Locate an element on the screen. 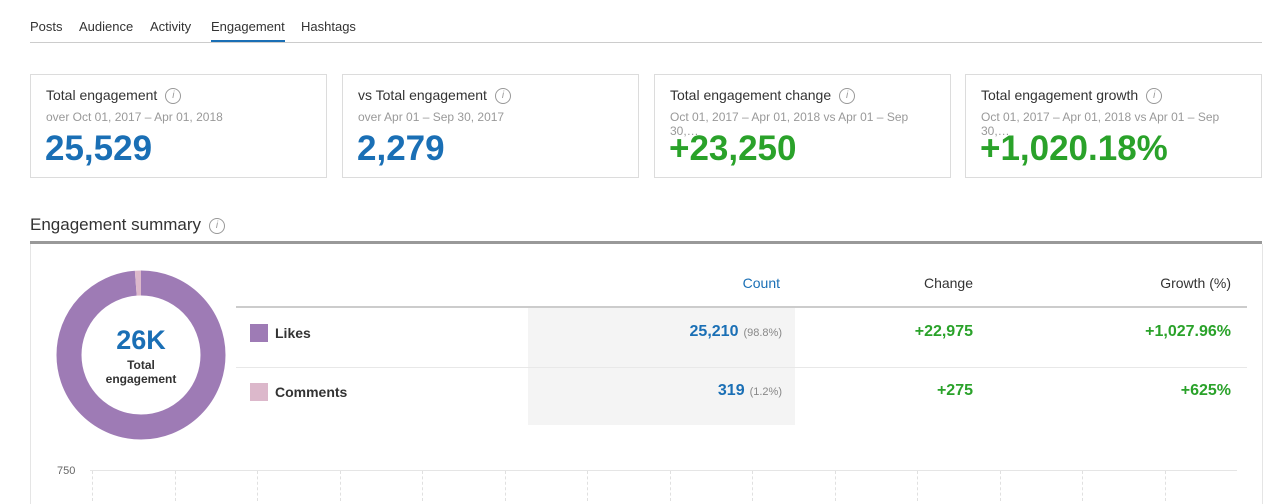 The image size is (1277, 504). tab-divider is located at coordinates (646, 42).